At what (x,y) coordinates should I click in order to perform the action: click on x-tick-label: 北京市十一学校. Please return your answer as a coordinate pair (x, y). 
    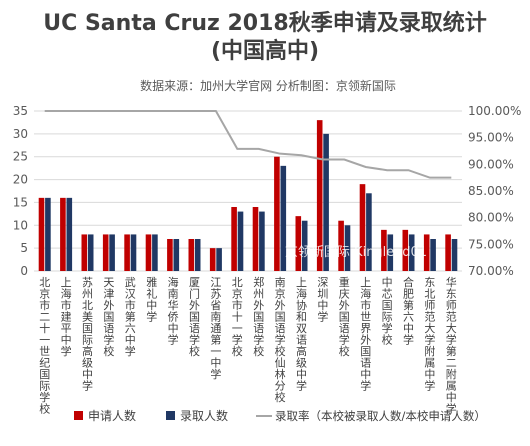
    Looking at the image, I should click on (237, 317).